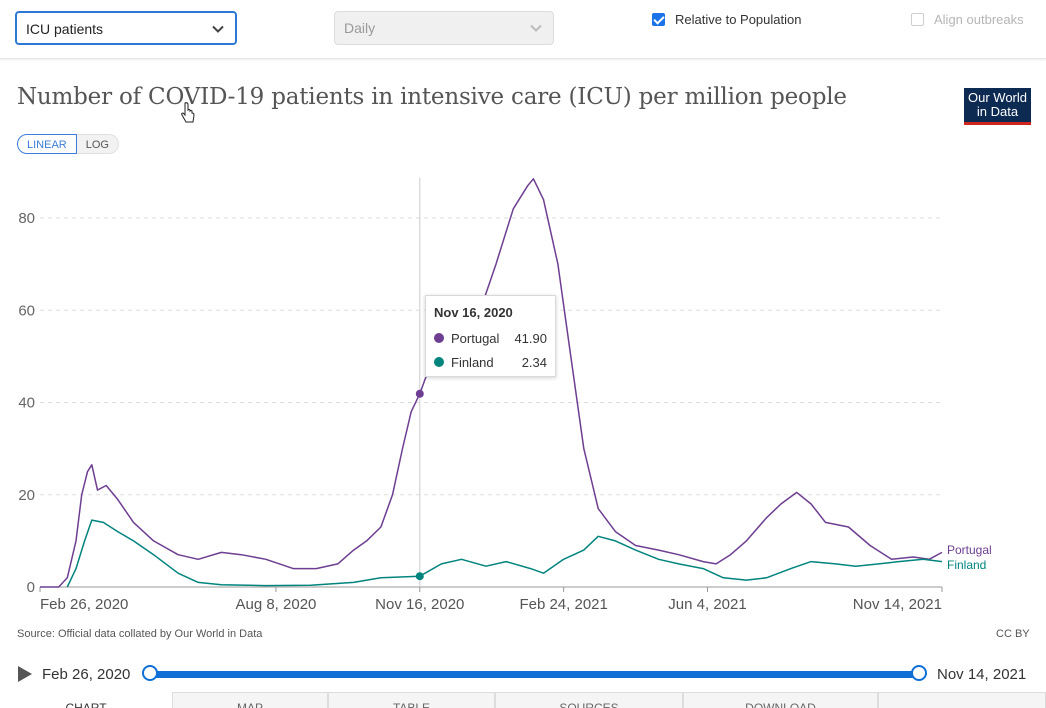 This screenshot has height=708, width=1046. What do you see at coordinates (439, 338) in the screenshot?
I see `portugal-dot-icon` at bounding box center [439, 338].